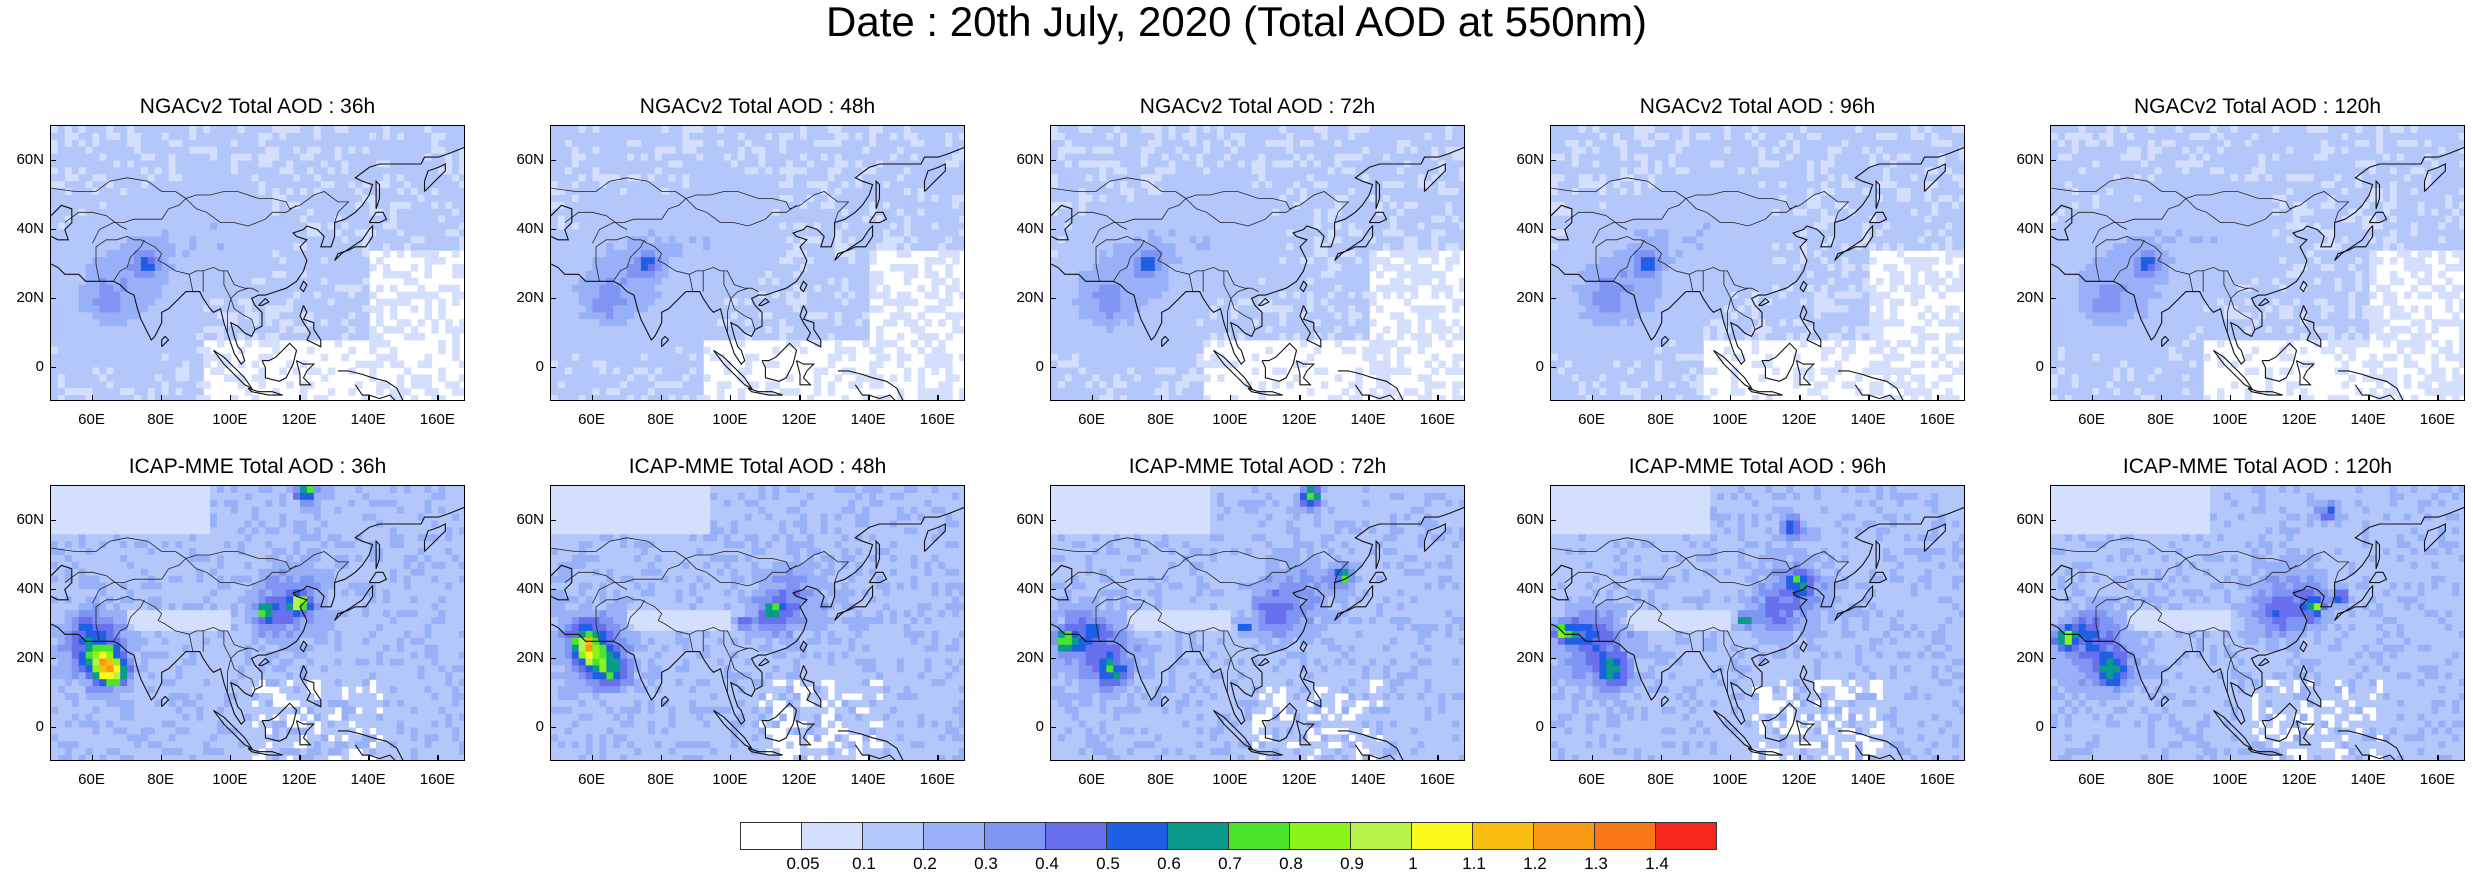  What do you see at coordinates (2257, 107) in the screenshot?
I see `panel-title: NGACv2 Total AOD : 120h` at bounding box center [2257, 107].